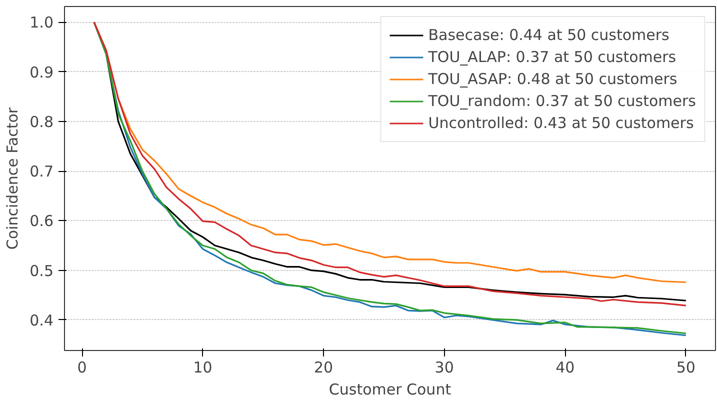  I want to click on x-tick-label: 20, so click(324, 367).